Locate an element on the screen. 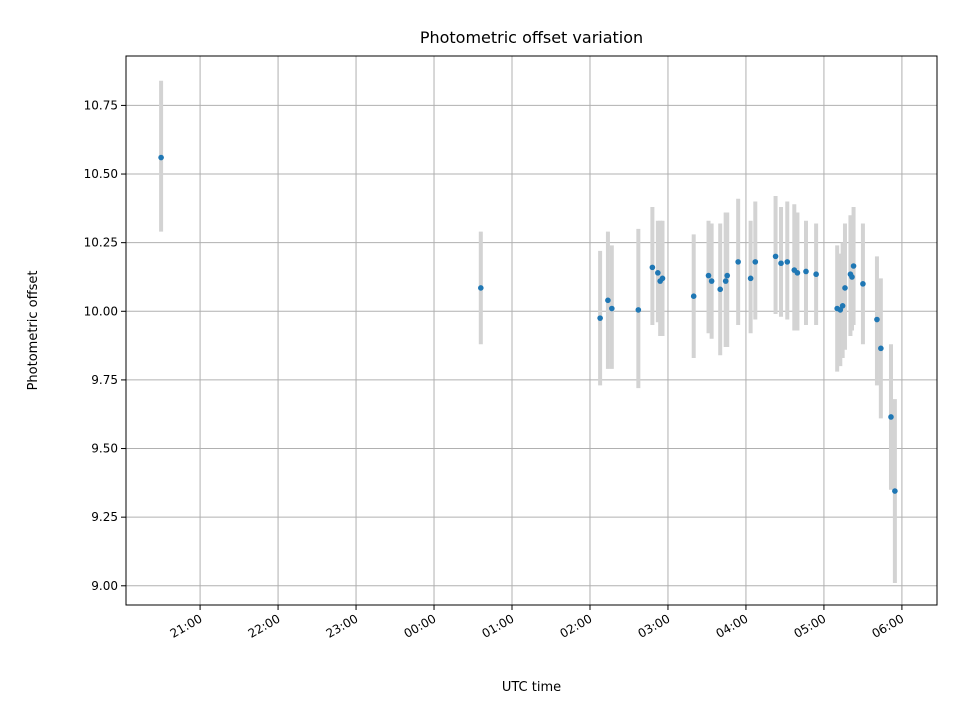 The image size is (960, 720). y-tick-label: 9.50 is located at coordinates (104, 449).